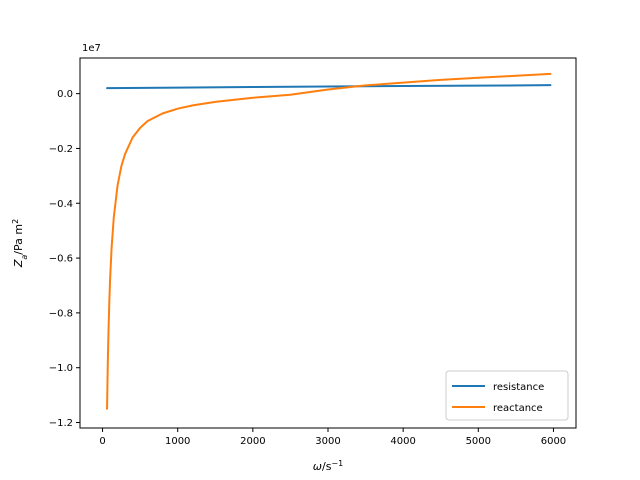 This screenshot has width=640, height=480. I want to click on legend: resistance reactance, so click(507, 395).